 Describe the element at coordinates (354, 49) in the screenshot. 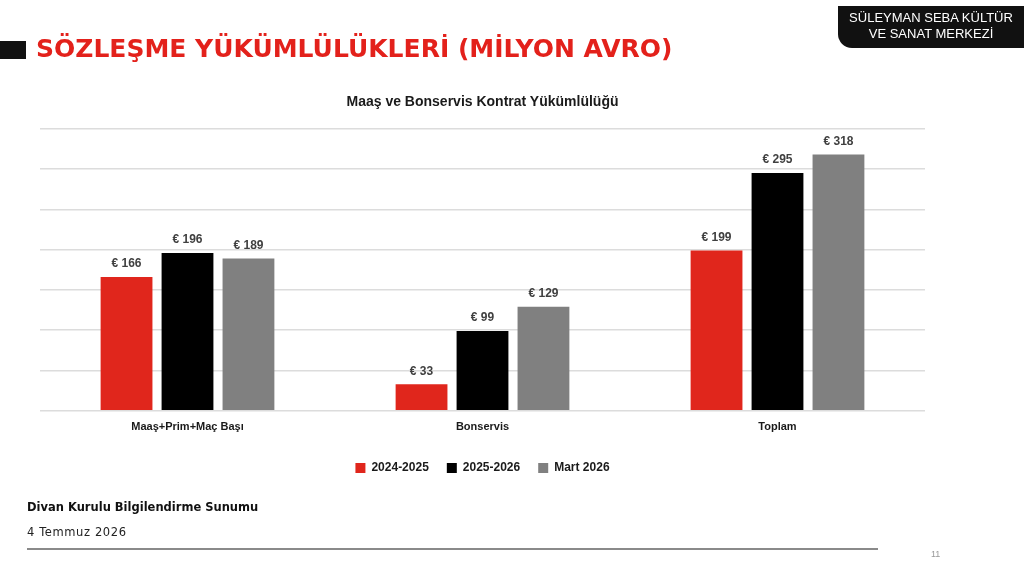

I see `chart-title: SÖZLEŞME YÜKÜMLÜLÜKLERİ (MİLYON AVRO)` at that location.